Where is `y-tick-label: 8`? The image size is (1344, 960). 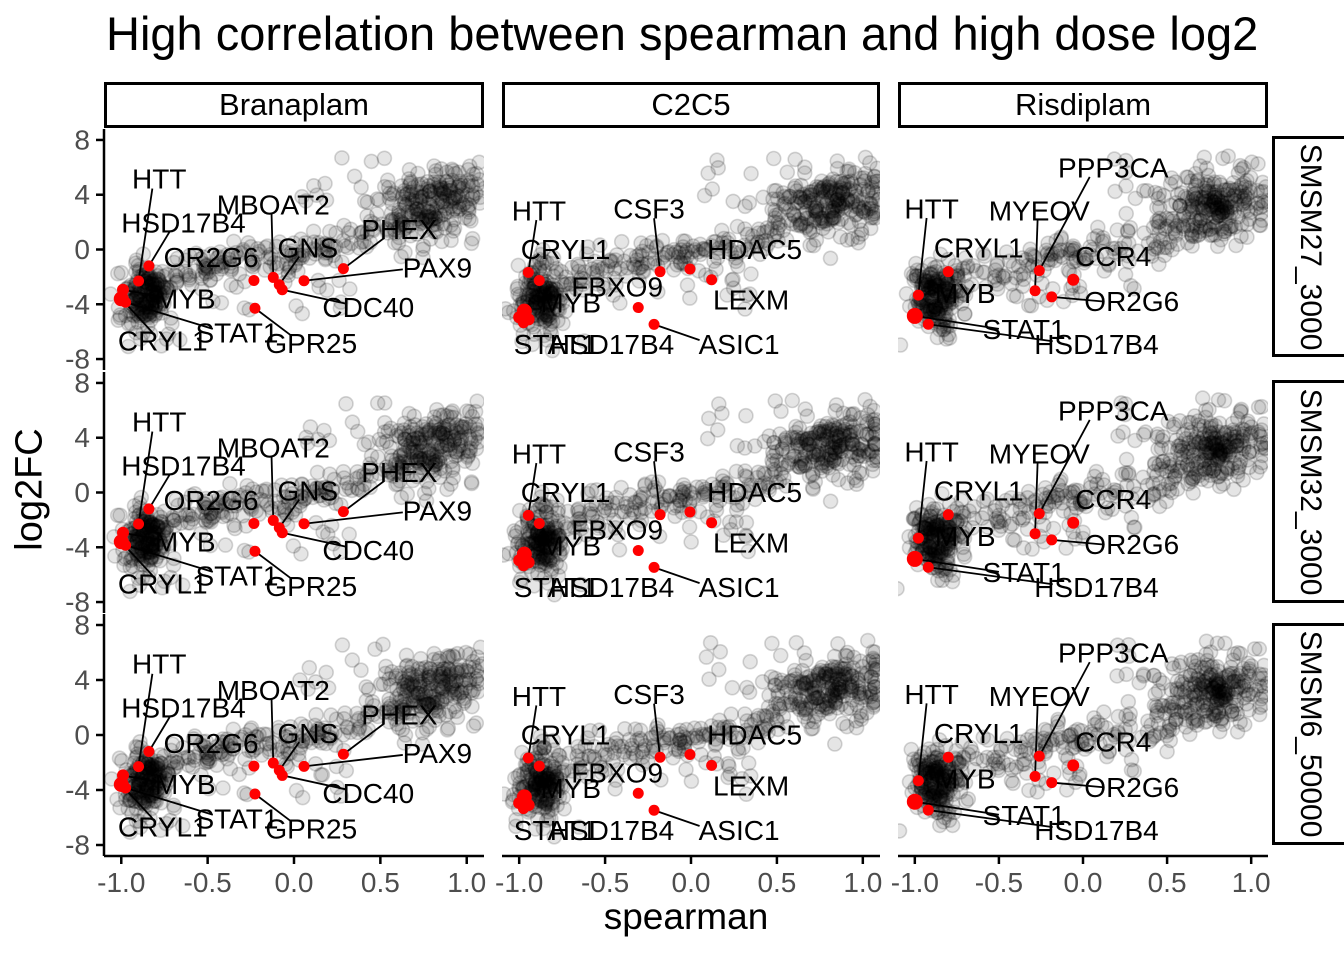
y-tick-label: 8 is located at coordinates (82, 625).